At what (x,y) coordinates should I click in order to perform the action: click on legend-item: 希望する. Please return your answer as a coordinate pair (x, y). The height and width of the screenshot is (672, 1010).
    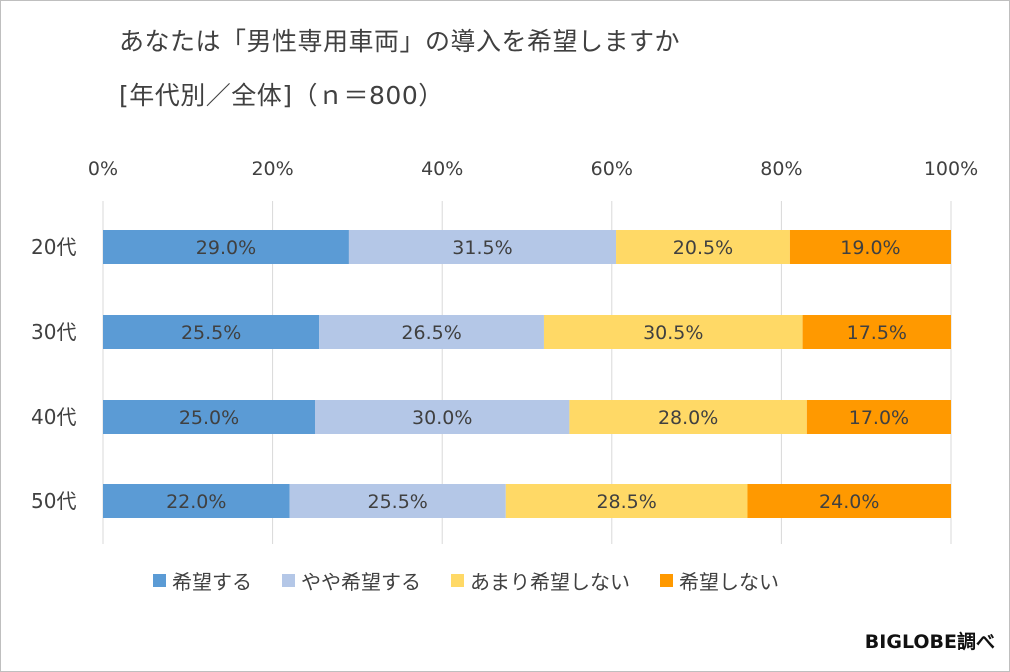
    Looking at the image, I should click on (202, 580).